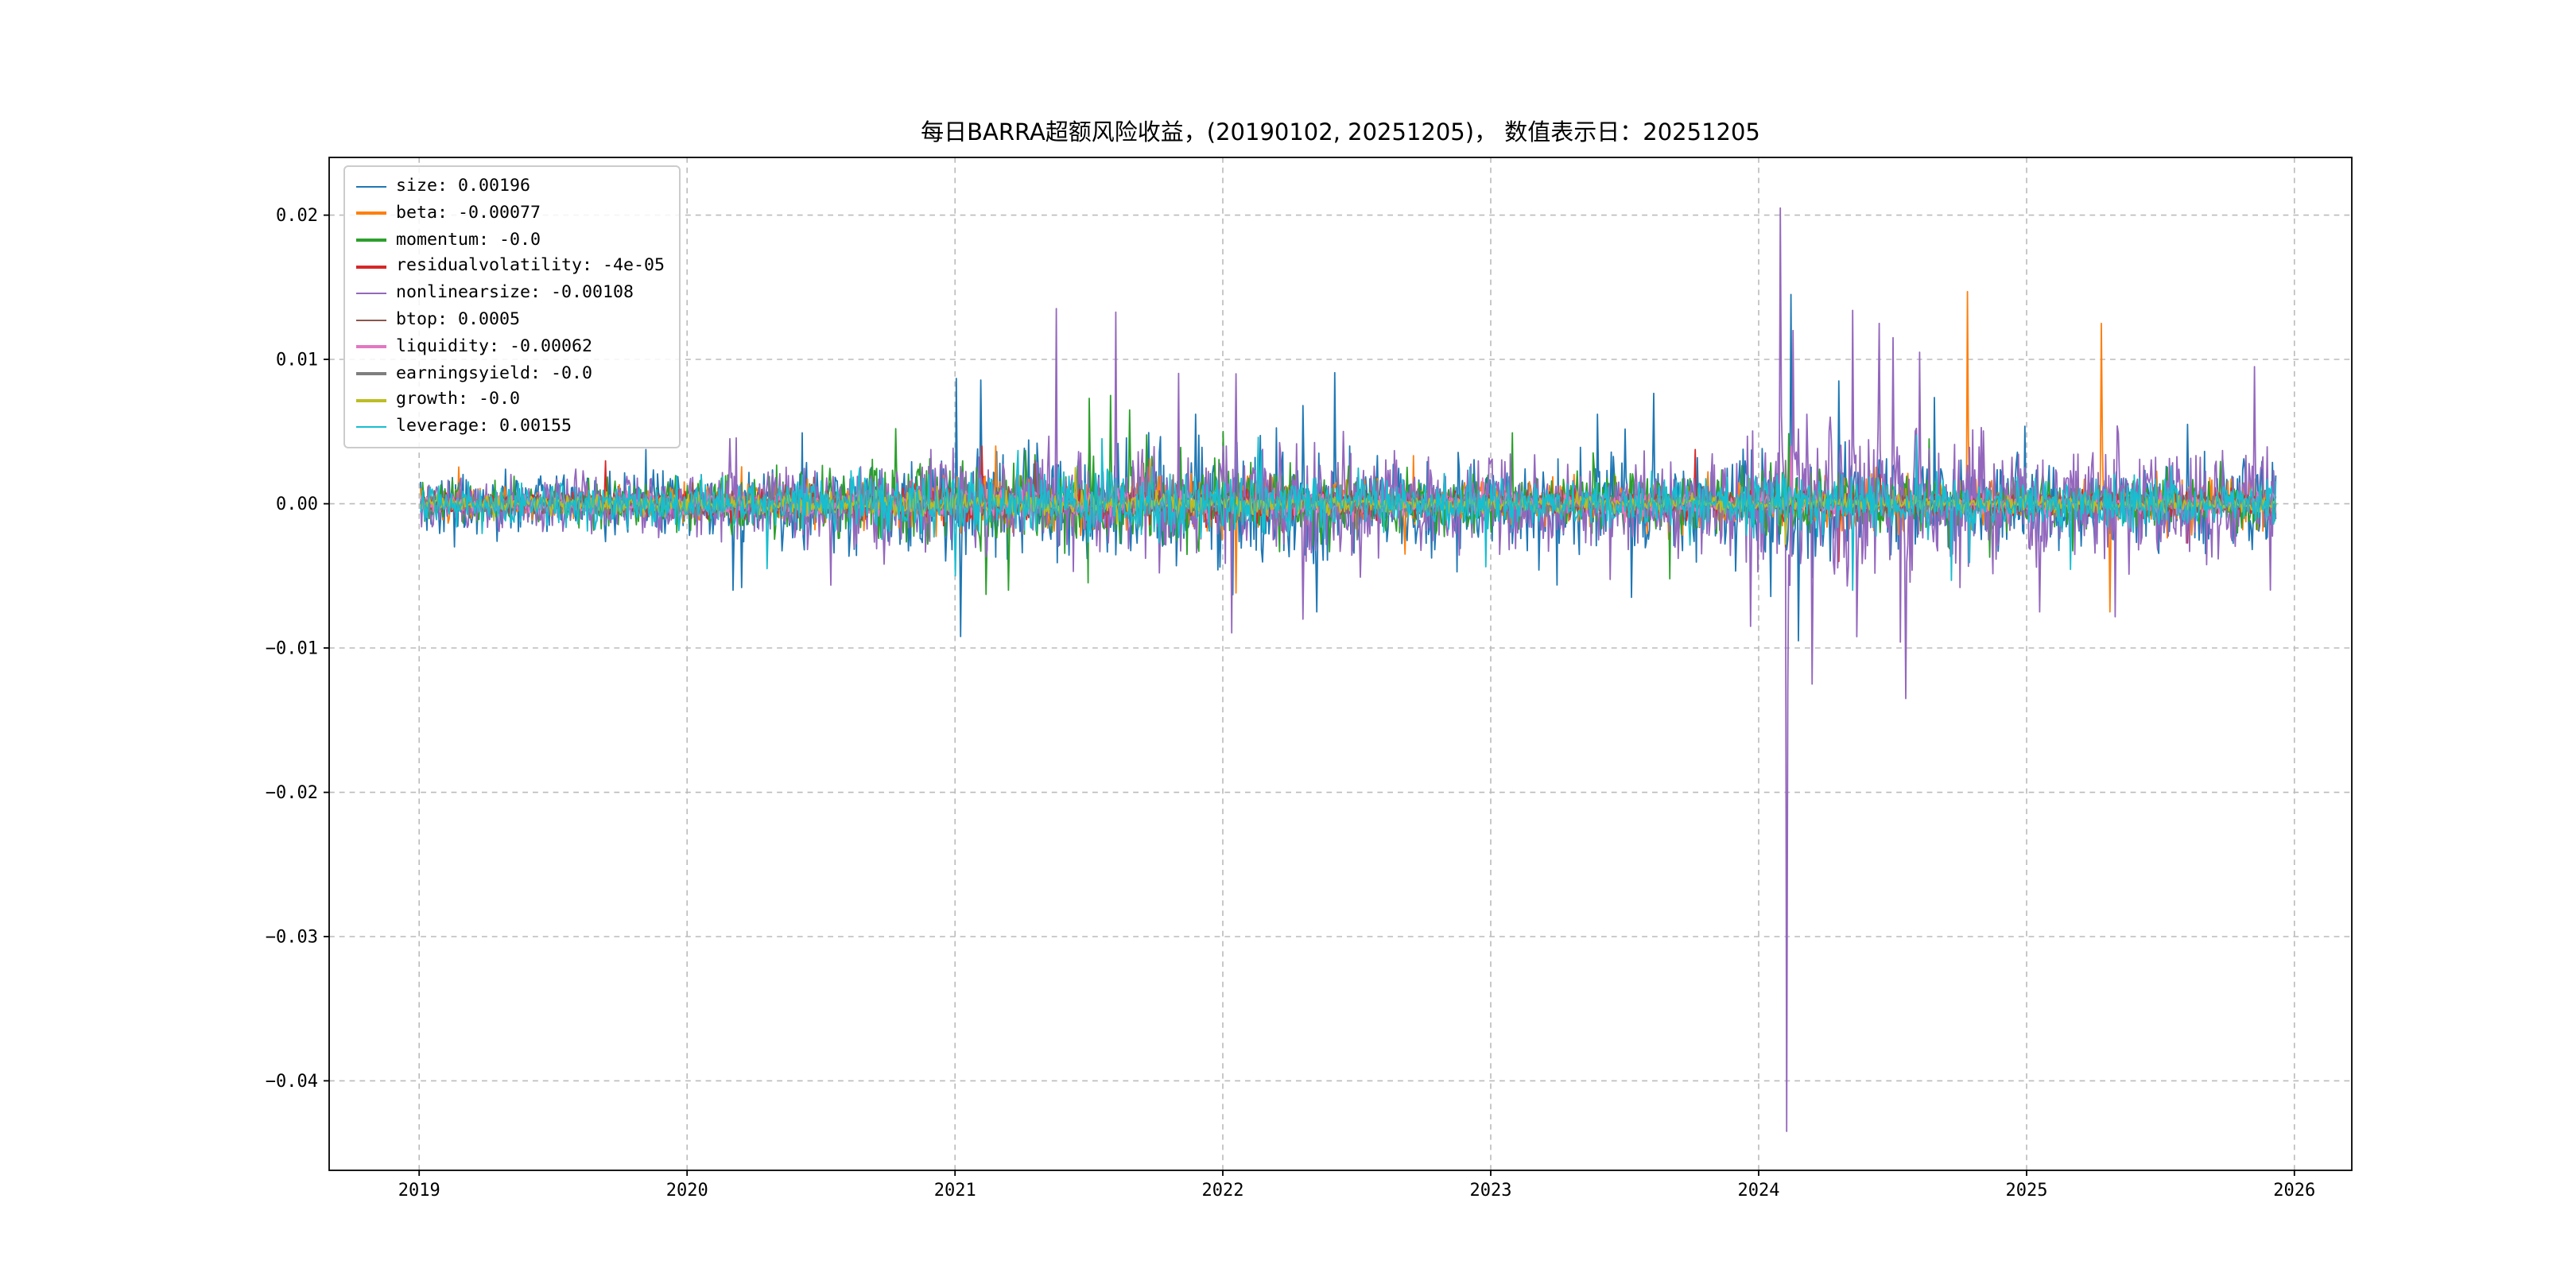  I want to click on x-tick-label: 2019, so click(419, 1191).